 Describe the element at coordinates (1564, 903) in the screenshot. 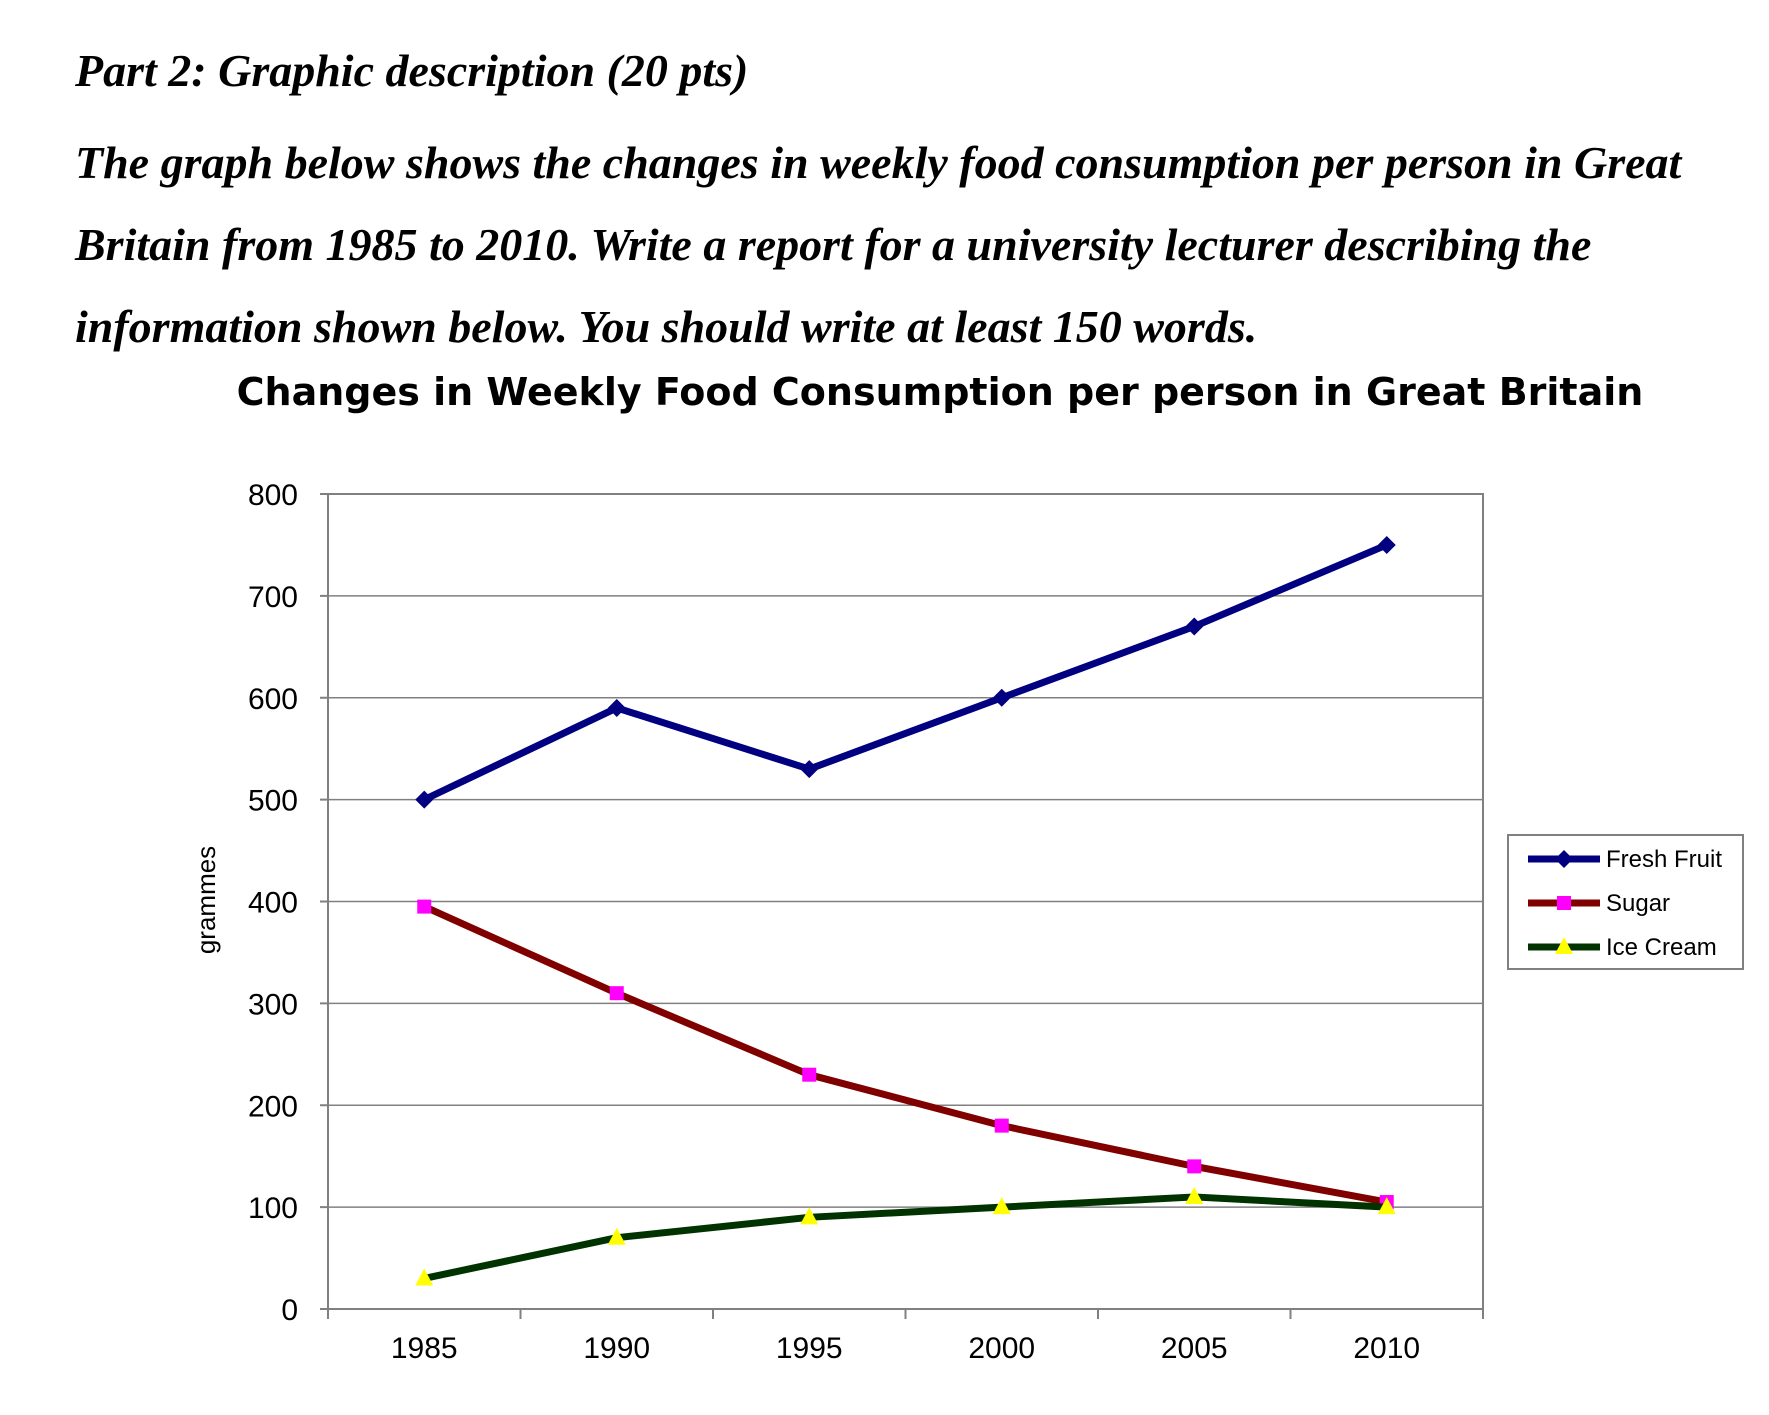

I see `sugar-legend-marker` at that location.